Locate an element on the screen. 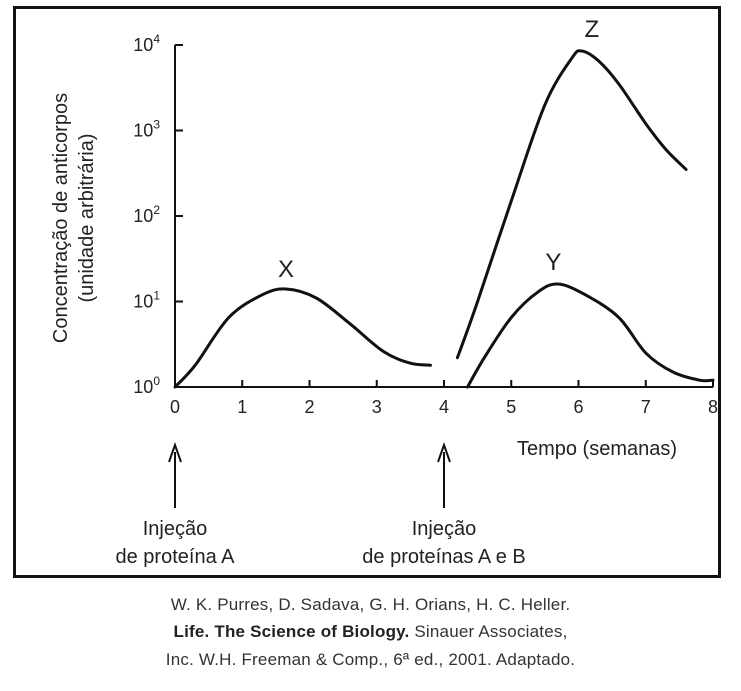 This screenshot has height=691, width=741. x-tick-label: 4 is located at coordinates (444, 407).